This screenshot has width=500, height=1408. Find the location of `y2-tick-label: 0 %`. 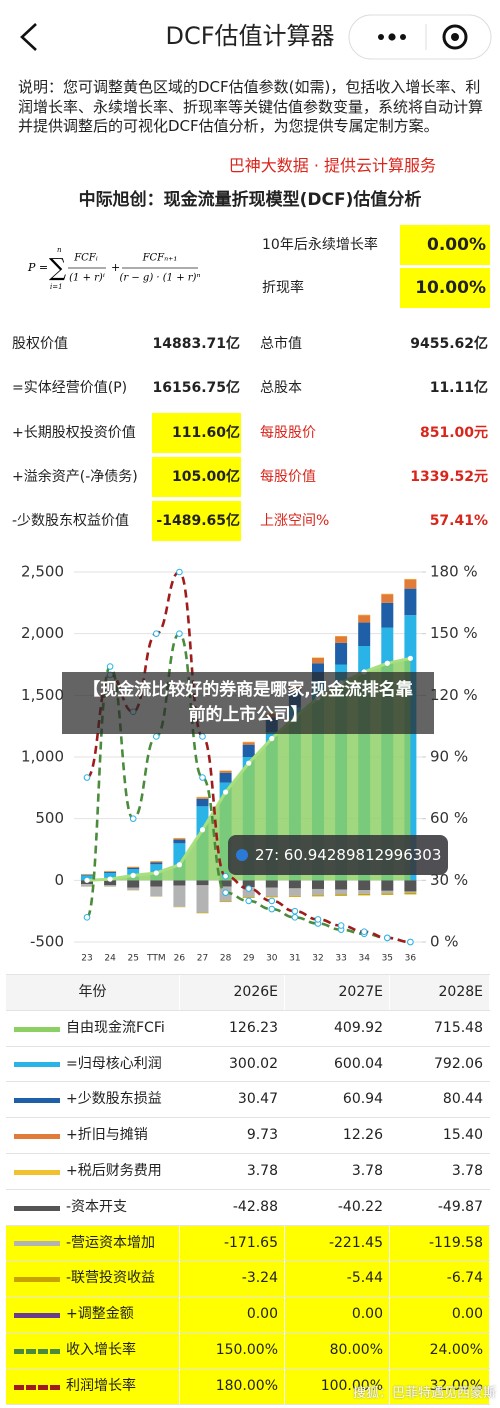

y2-tick-label: 0 % is located at coordinates (444, 942).